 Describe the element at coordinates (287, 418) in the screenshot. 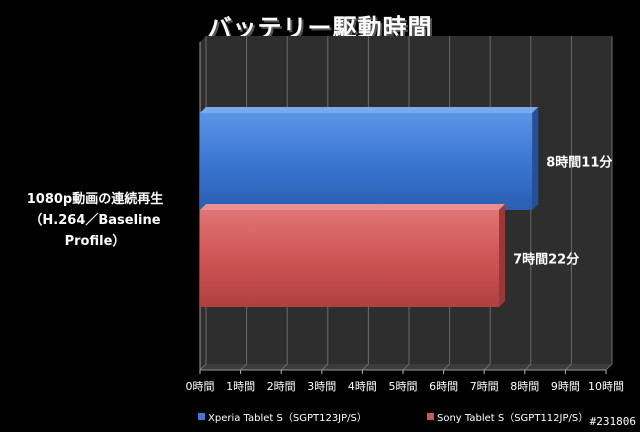

I see `legend-label-xperia: Xperia Tablet S（SGPT123JP/S）` at that location.